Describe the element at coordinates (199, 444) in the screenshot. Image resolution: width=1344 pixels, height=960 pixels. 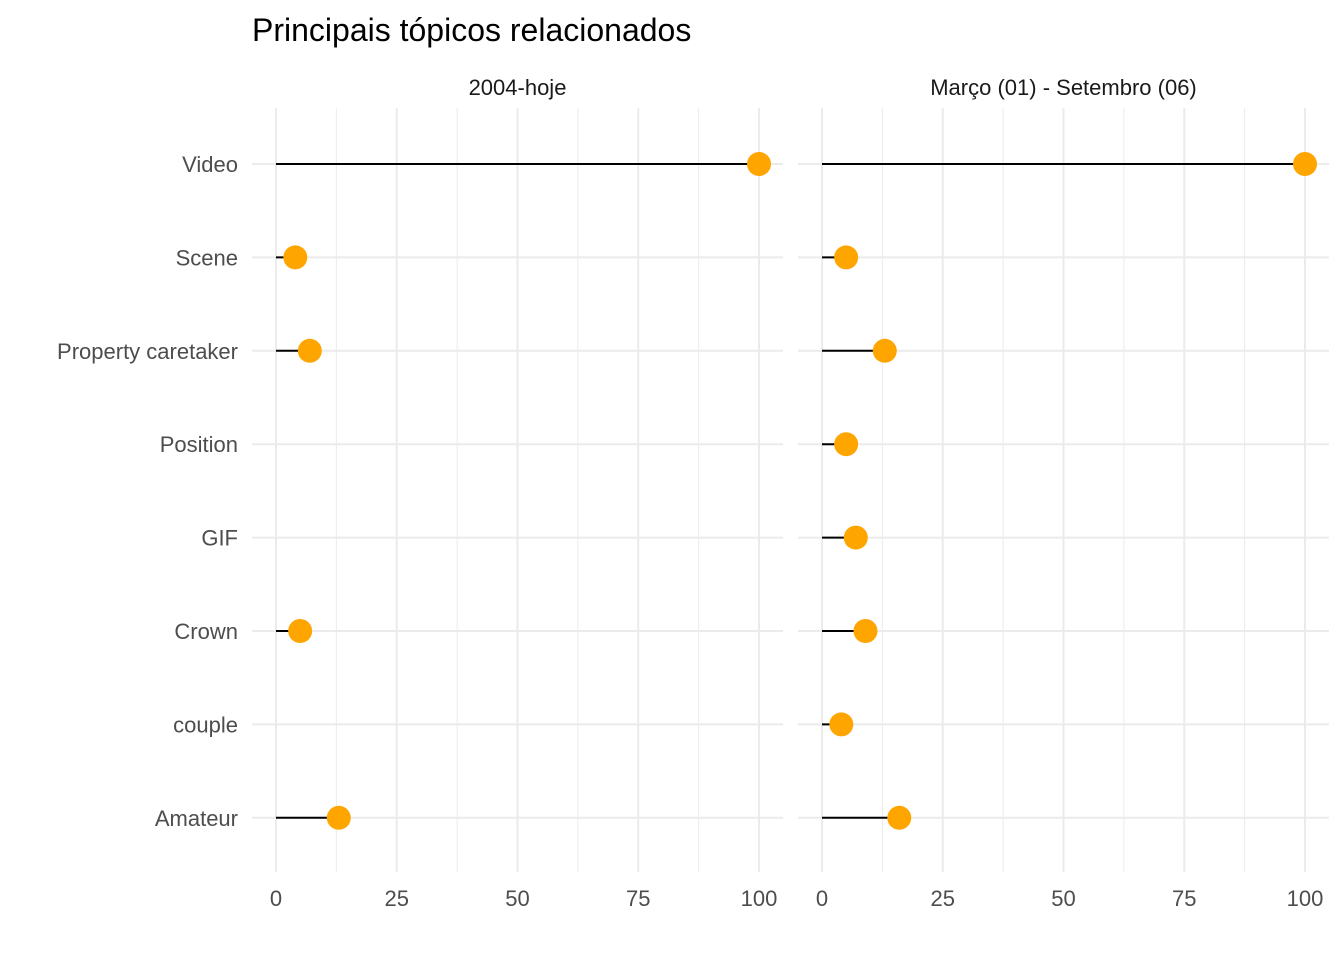
I see `y-tick-label: Position` at that location.